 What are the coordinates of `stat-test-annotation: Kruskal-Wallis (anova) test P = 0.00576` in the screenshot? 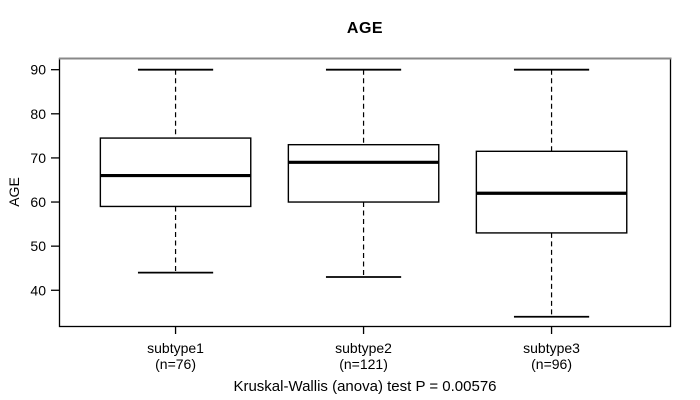 It's located at (365, 386).